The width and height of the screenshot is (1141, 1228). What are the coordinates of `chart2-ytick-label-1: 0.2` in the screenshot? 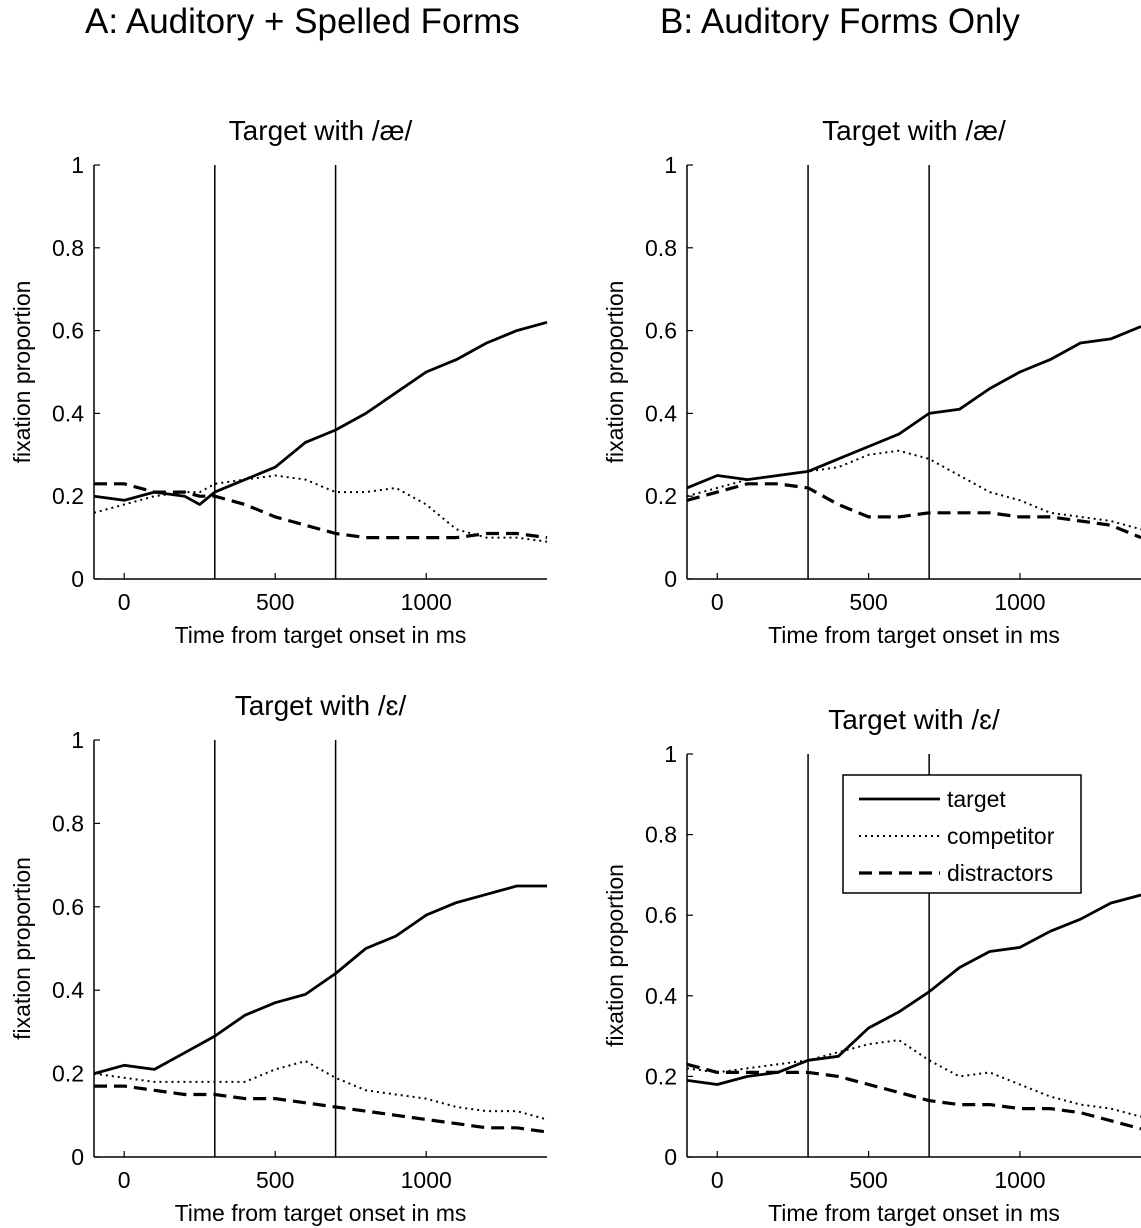 It's located at (661, 496).